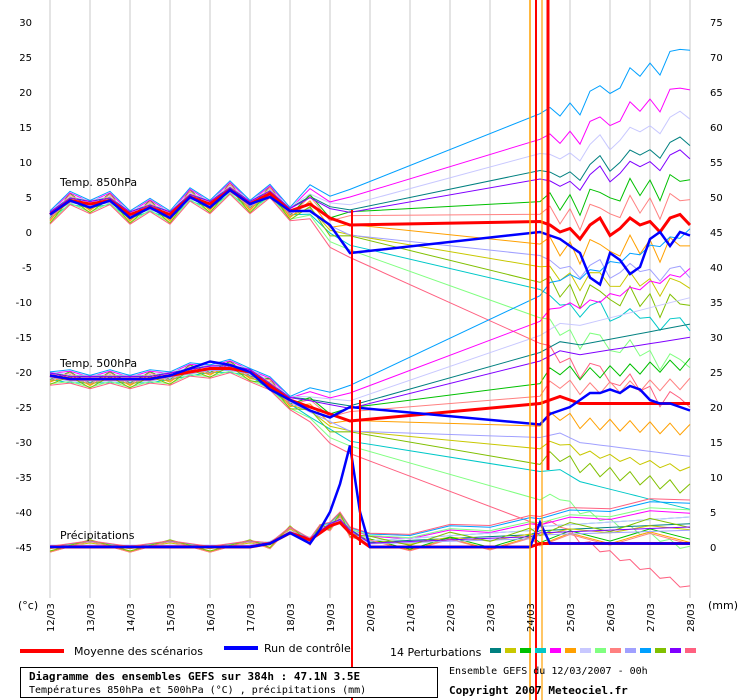 The width and height of the screenshot is (740, 700). Describe the element at coordinates (51, 617) in the screenshot. I see `x-tick-label: 12/03` at that location.